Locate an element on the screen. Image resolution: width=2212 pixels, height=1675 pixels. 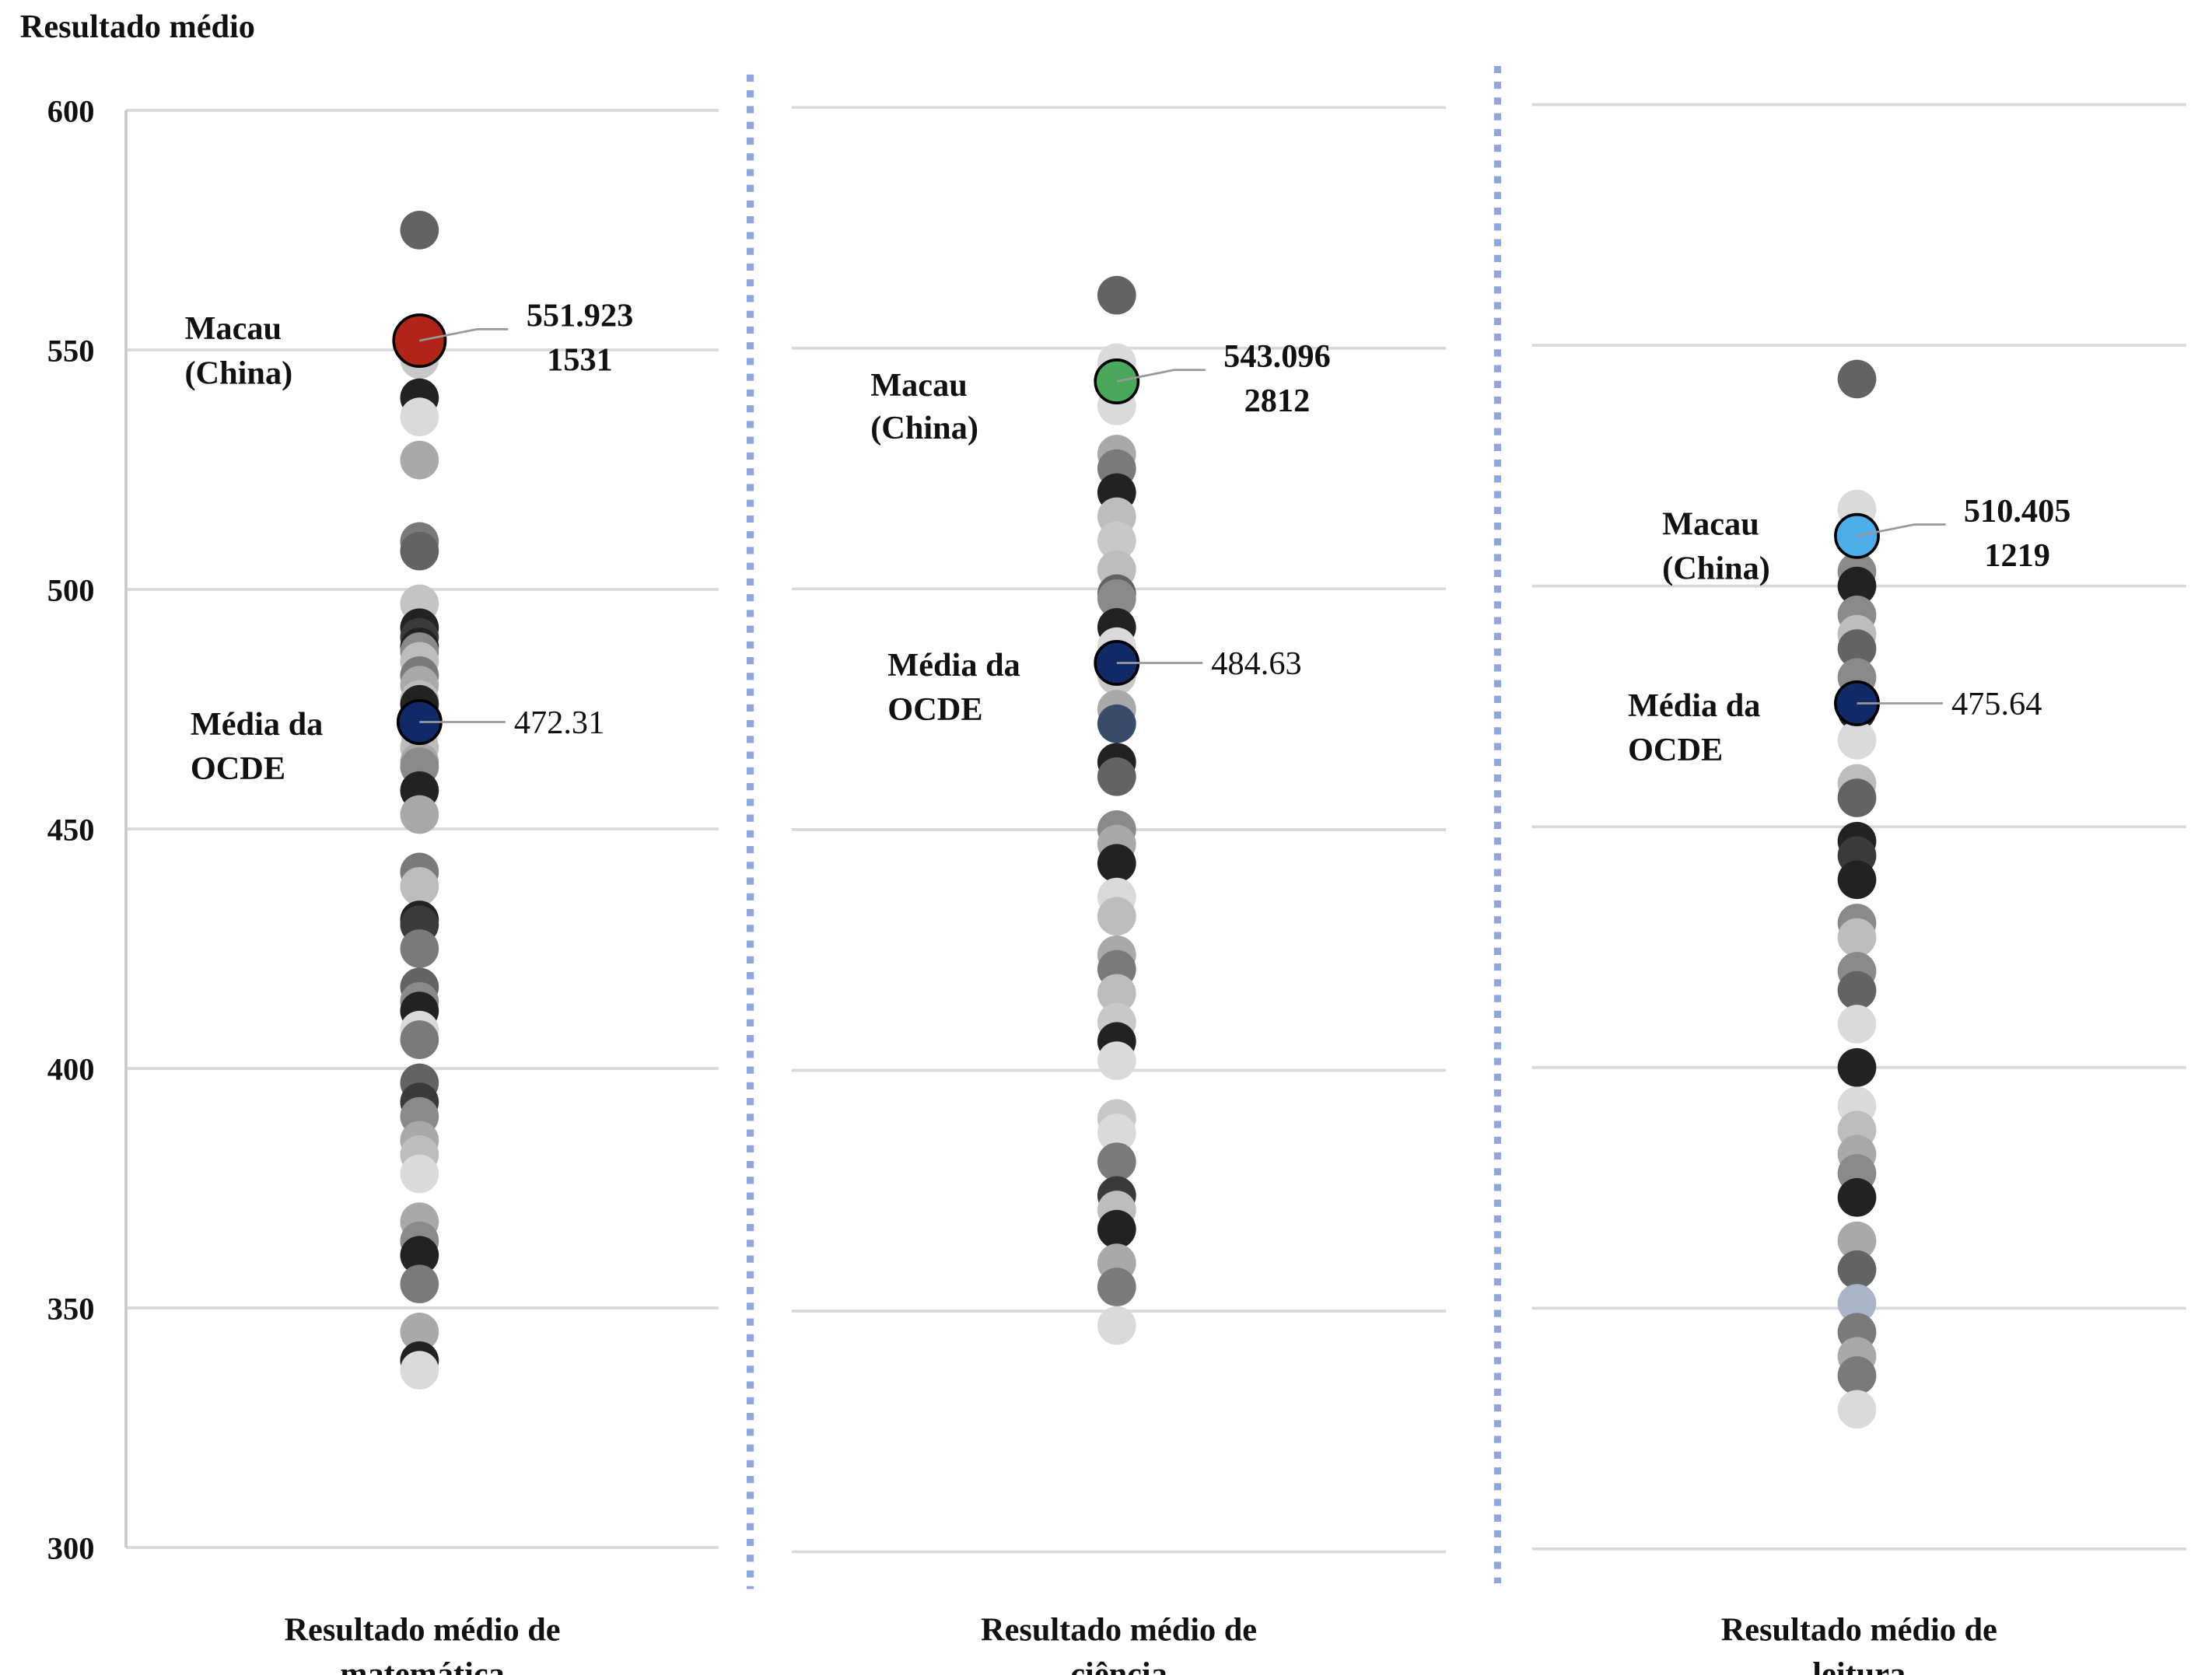
macau-count-label: 1531 is located at coordinates (580, 360).